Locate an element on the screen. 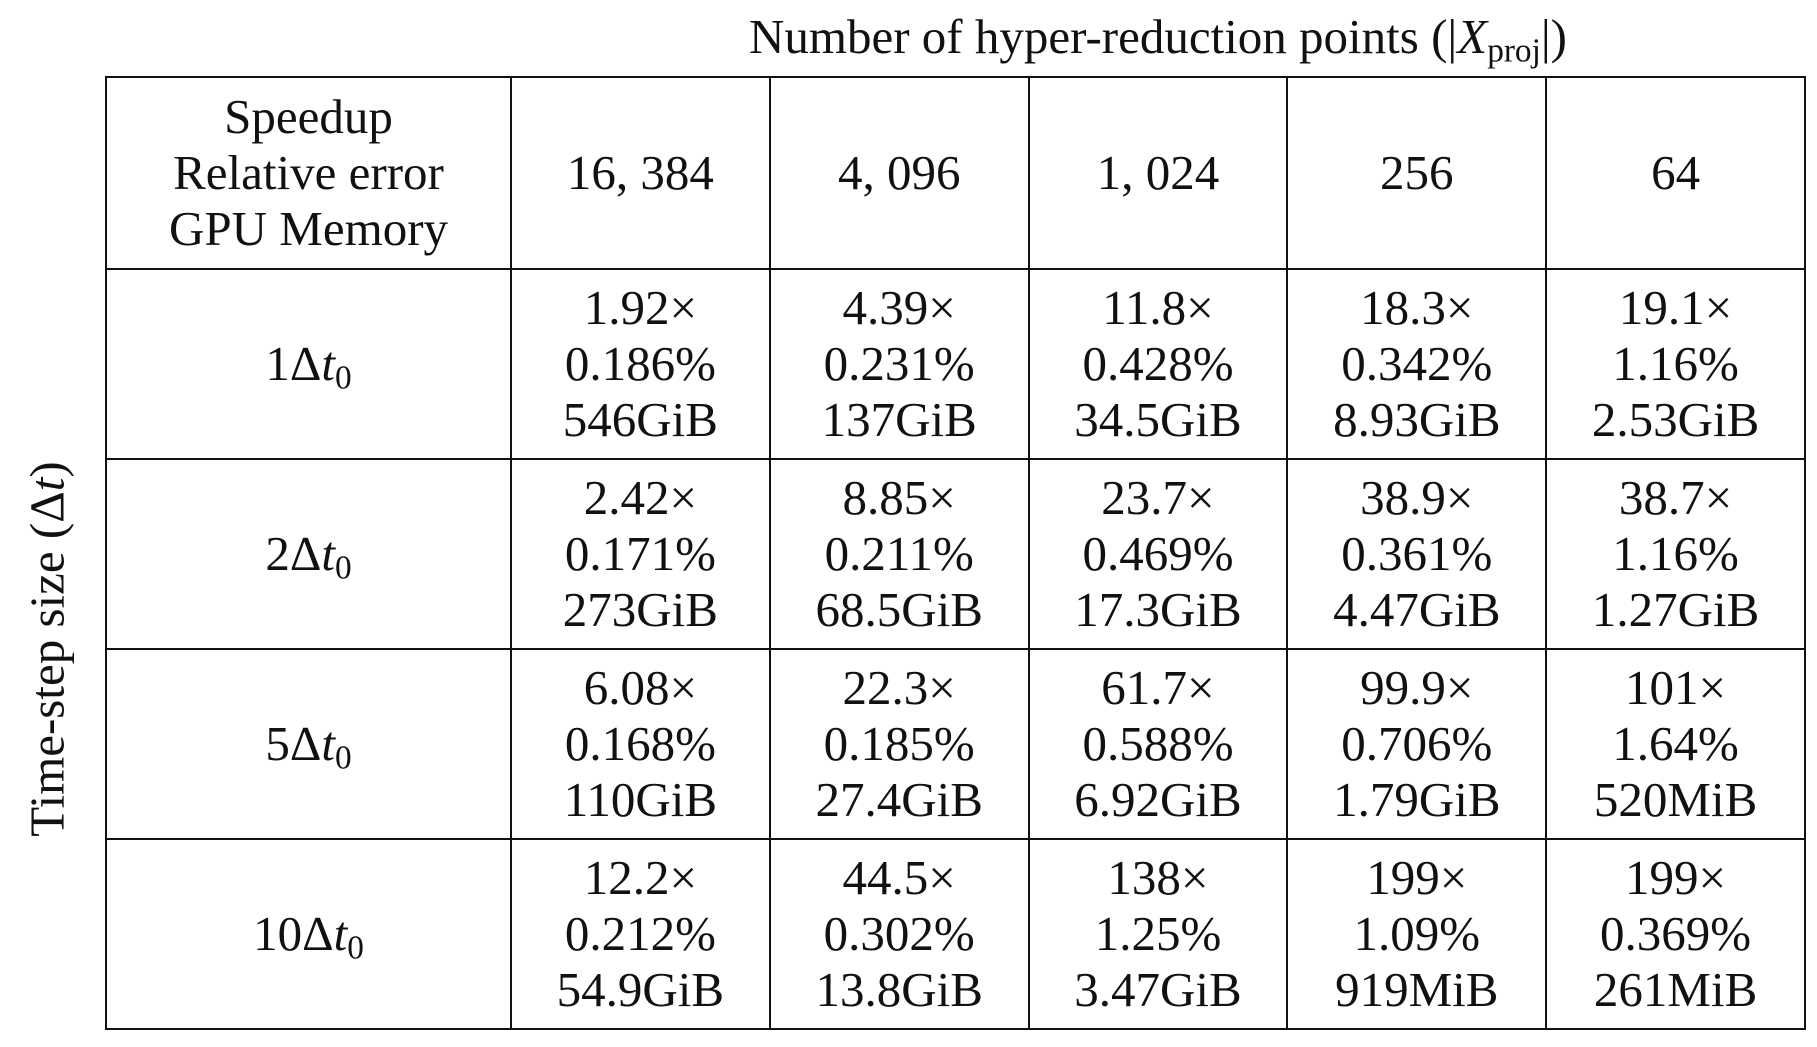 The width and height of the screenshot is (1817, 1047). cell-line: 199× is located at coordinates (1417, 877).